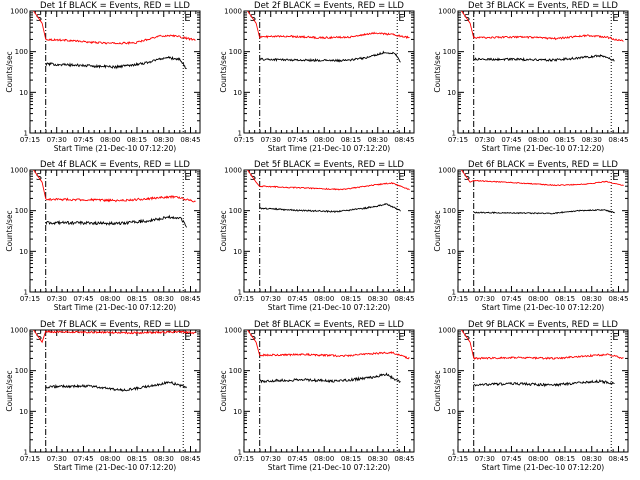  What do you see at coordinates (543, 6) in the screenshot?
I see `panel-title: Det 3f BLACK = Events, RED = LLD` at bounding box center [543, 6].